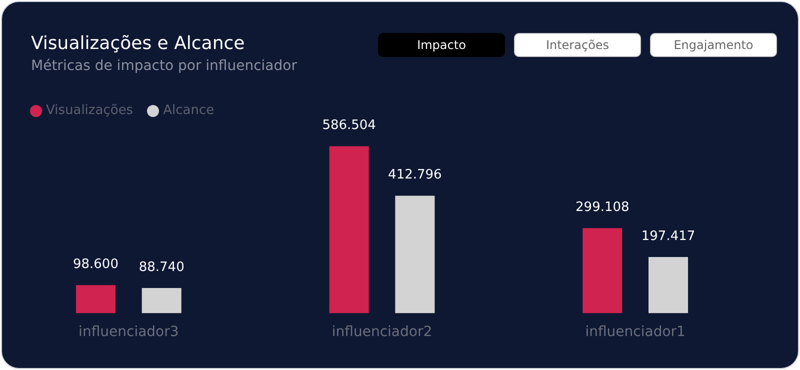 The image size is (800, 370). What do you see at coordinates (382, 332) in the screenshot?
I see `x-tick-label: influenciador2` at bounding box center [382, 332].